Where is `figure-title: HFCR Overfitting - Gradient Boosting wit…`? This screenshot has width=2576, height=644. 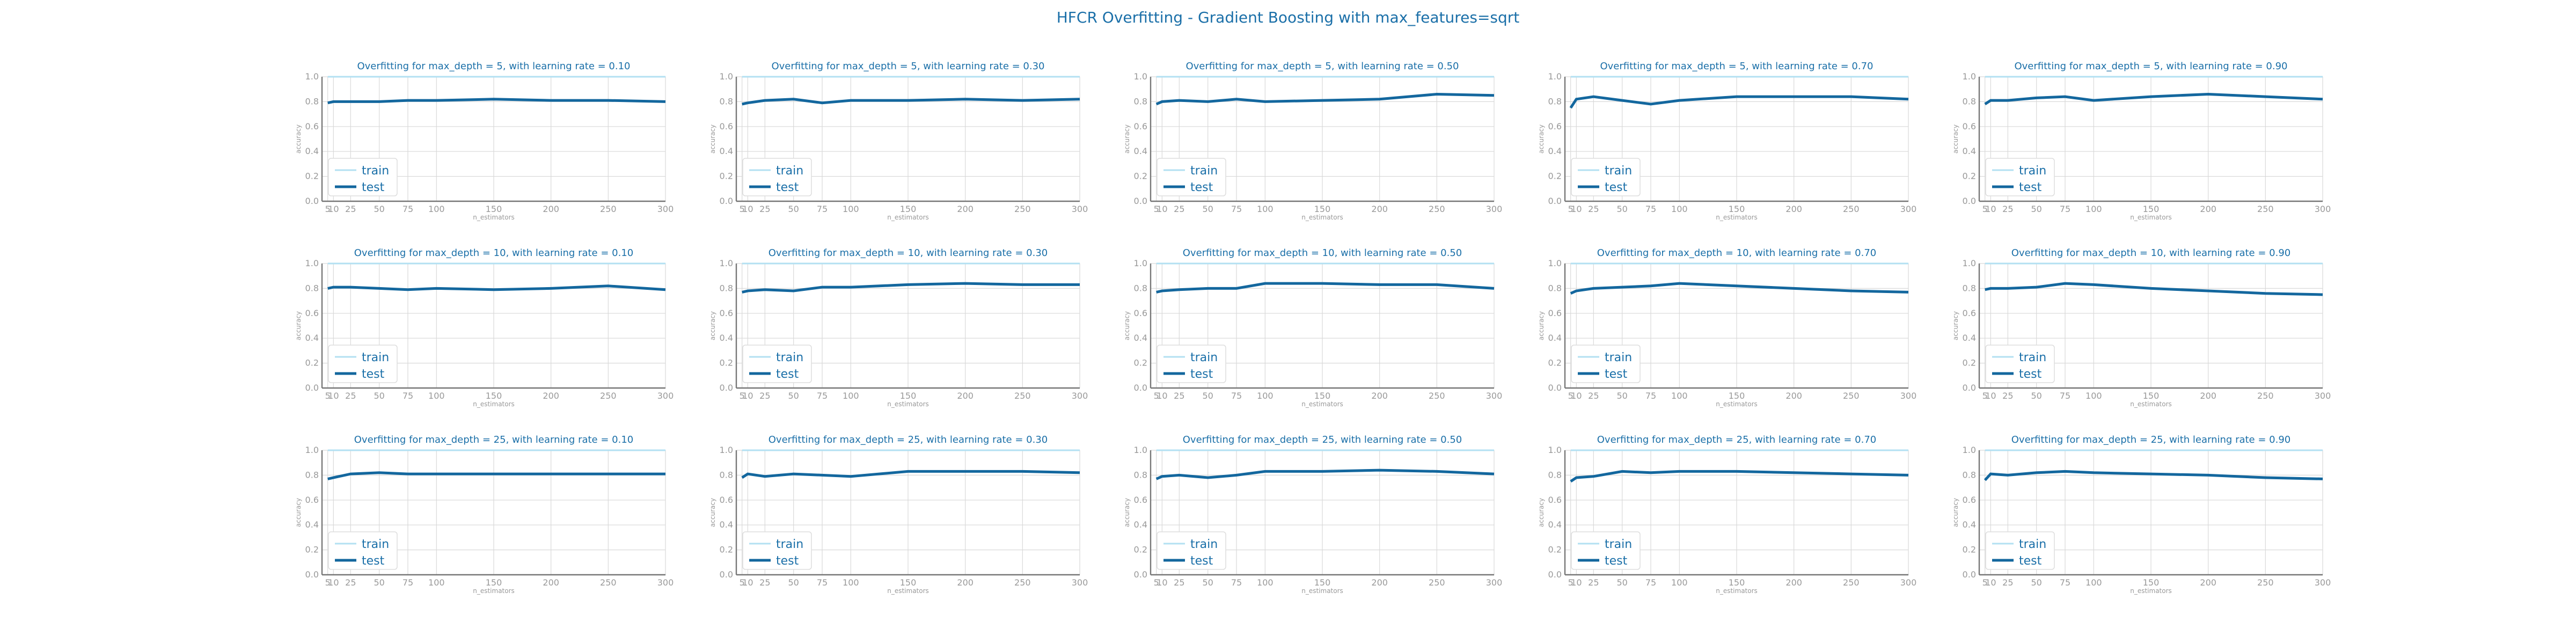 figure-title: HFCR Overfitting - Gradient Boosting wit… is located at coordinates (1288, 17).